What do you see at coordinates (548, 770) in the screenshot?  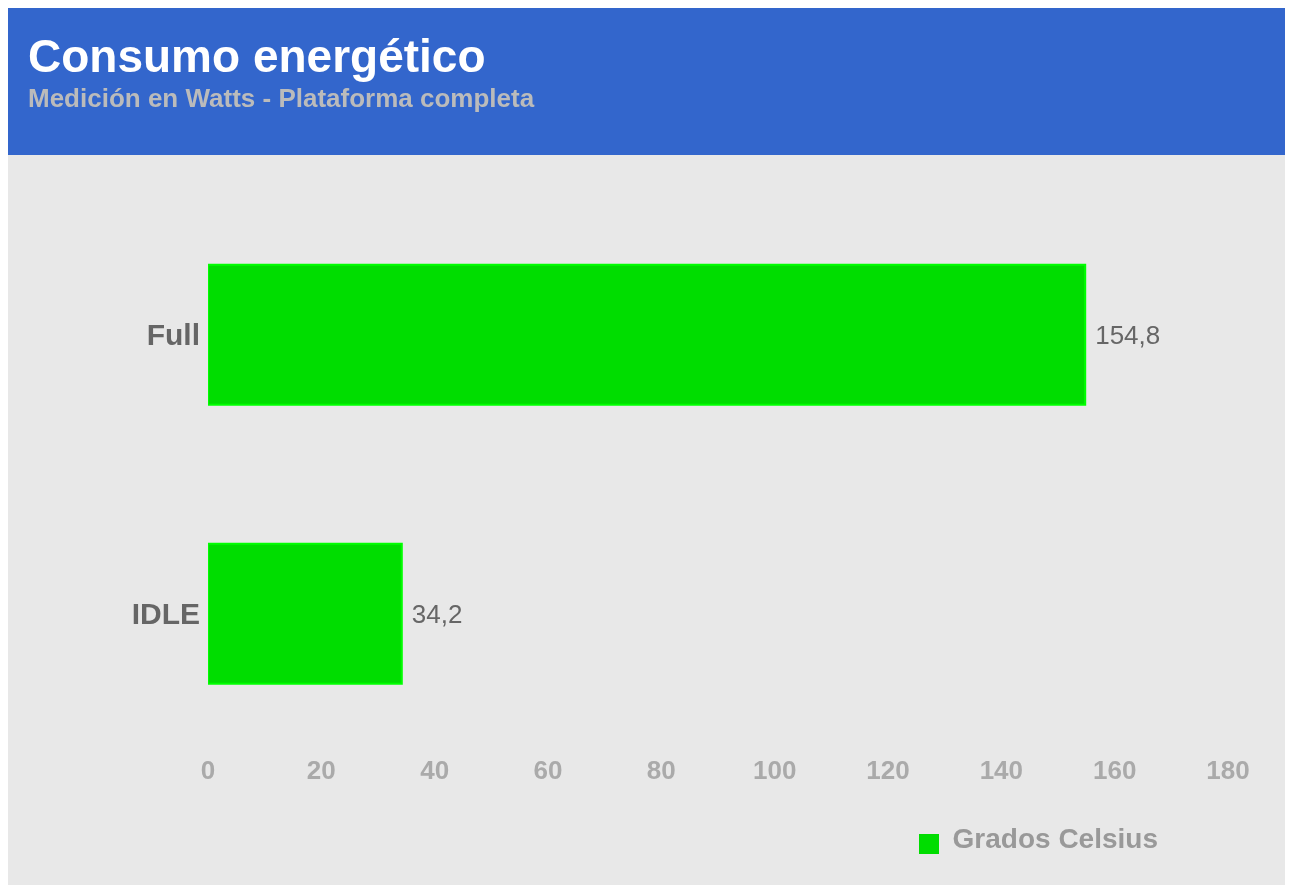 I see `x-tick-label: 60` at bounding box center [548, 770].